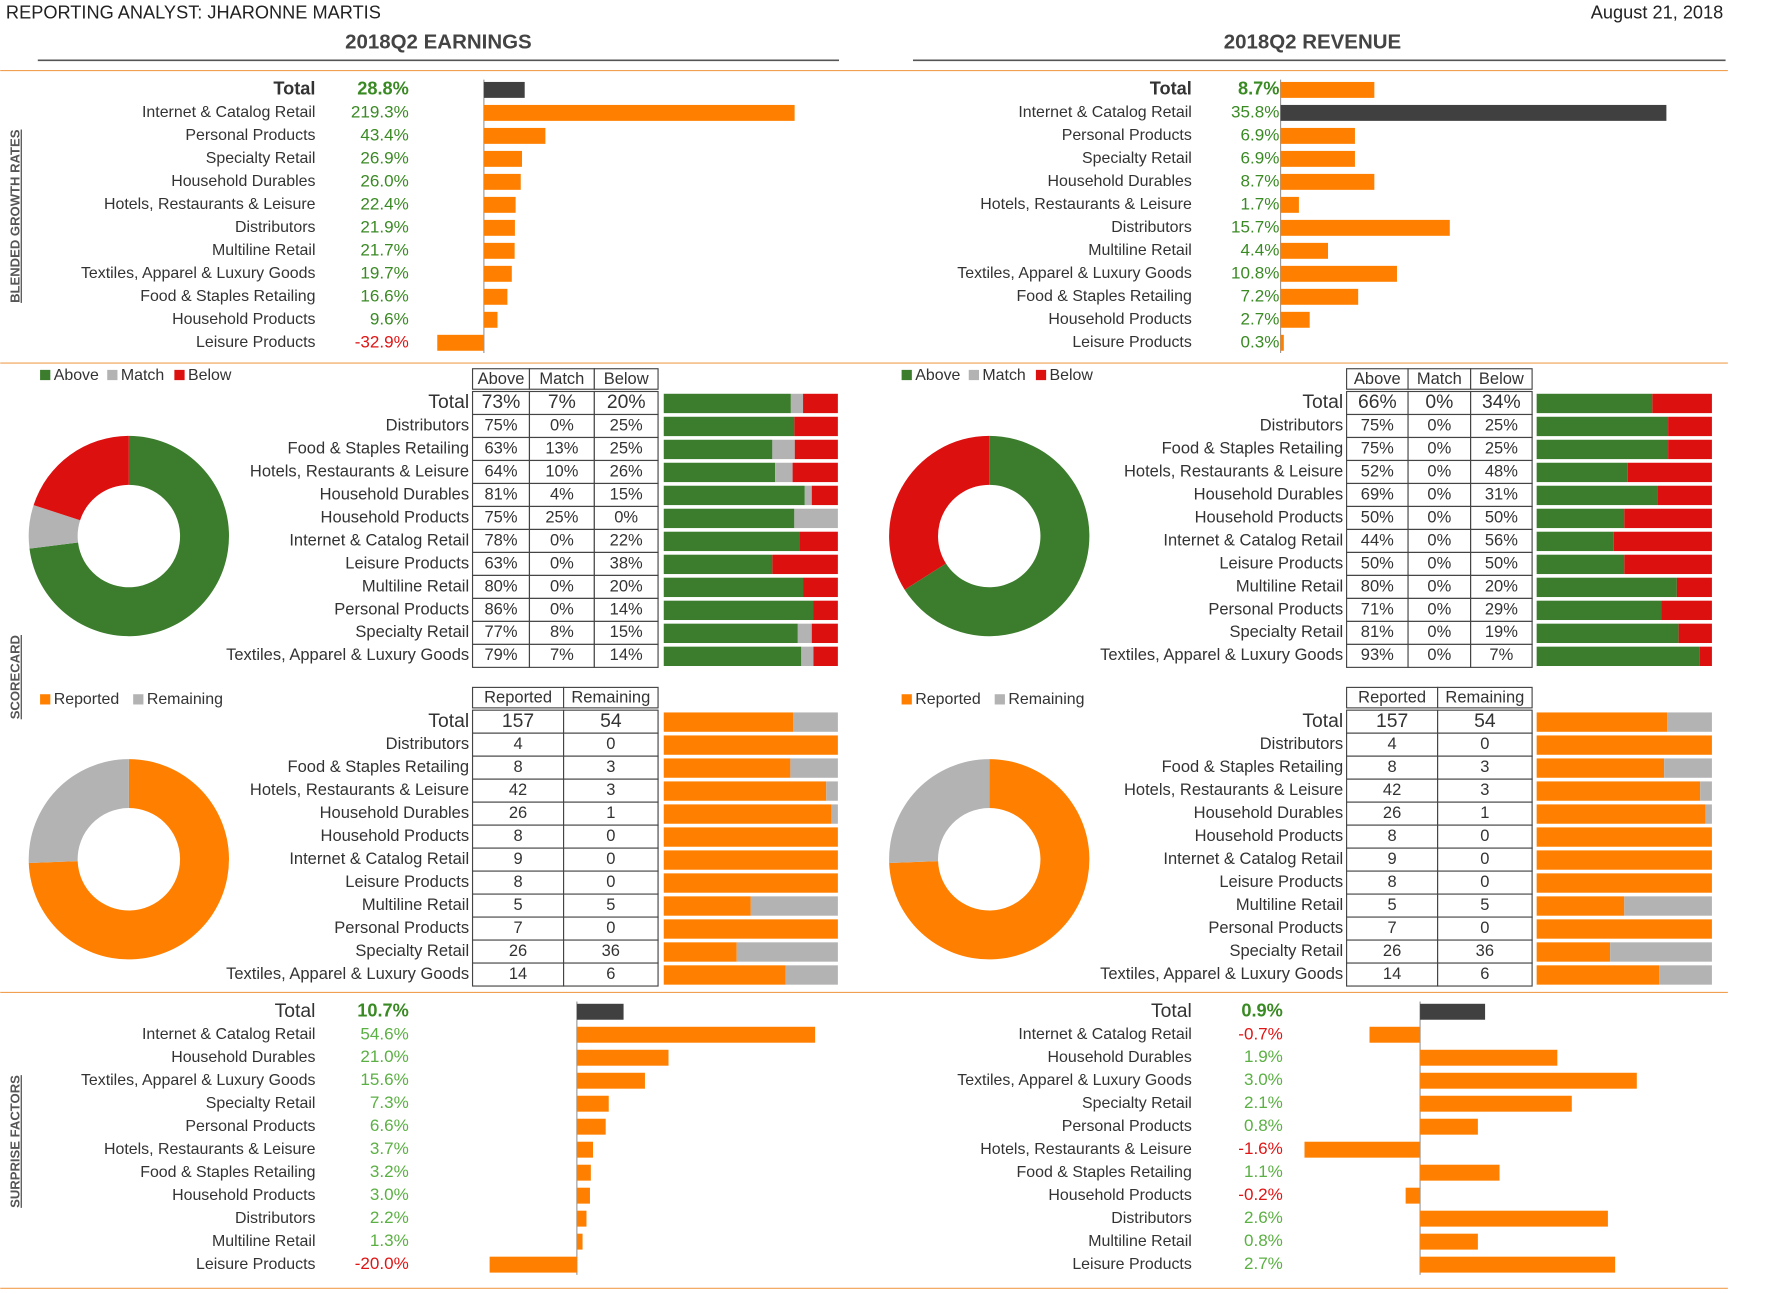 This screenshot has height=1294, width=1785. I want to click on value-label: 3.0%, so click(389, 1194).